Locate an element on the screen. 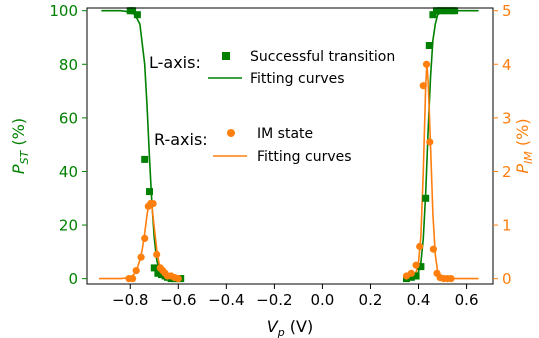  y-left-tick-label: 40 is located at coordinates (68, 172).